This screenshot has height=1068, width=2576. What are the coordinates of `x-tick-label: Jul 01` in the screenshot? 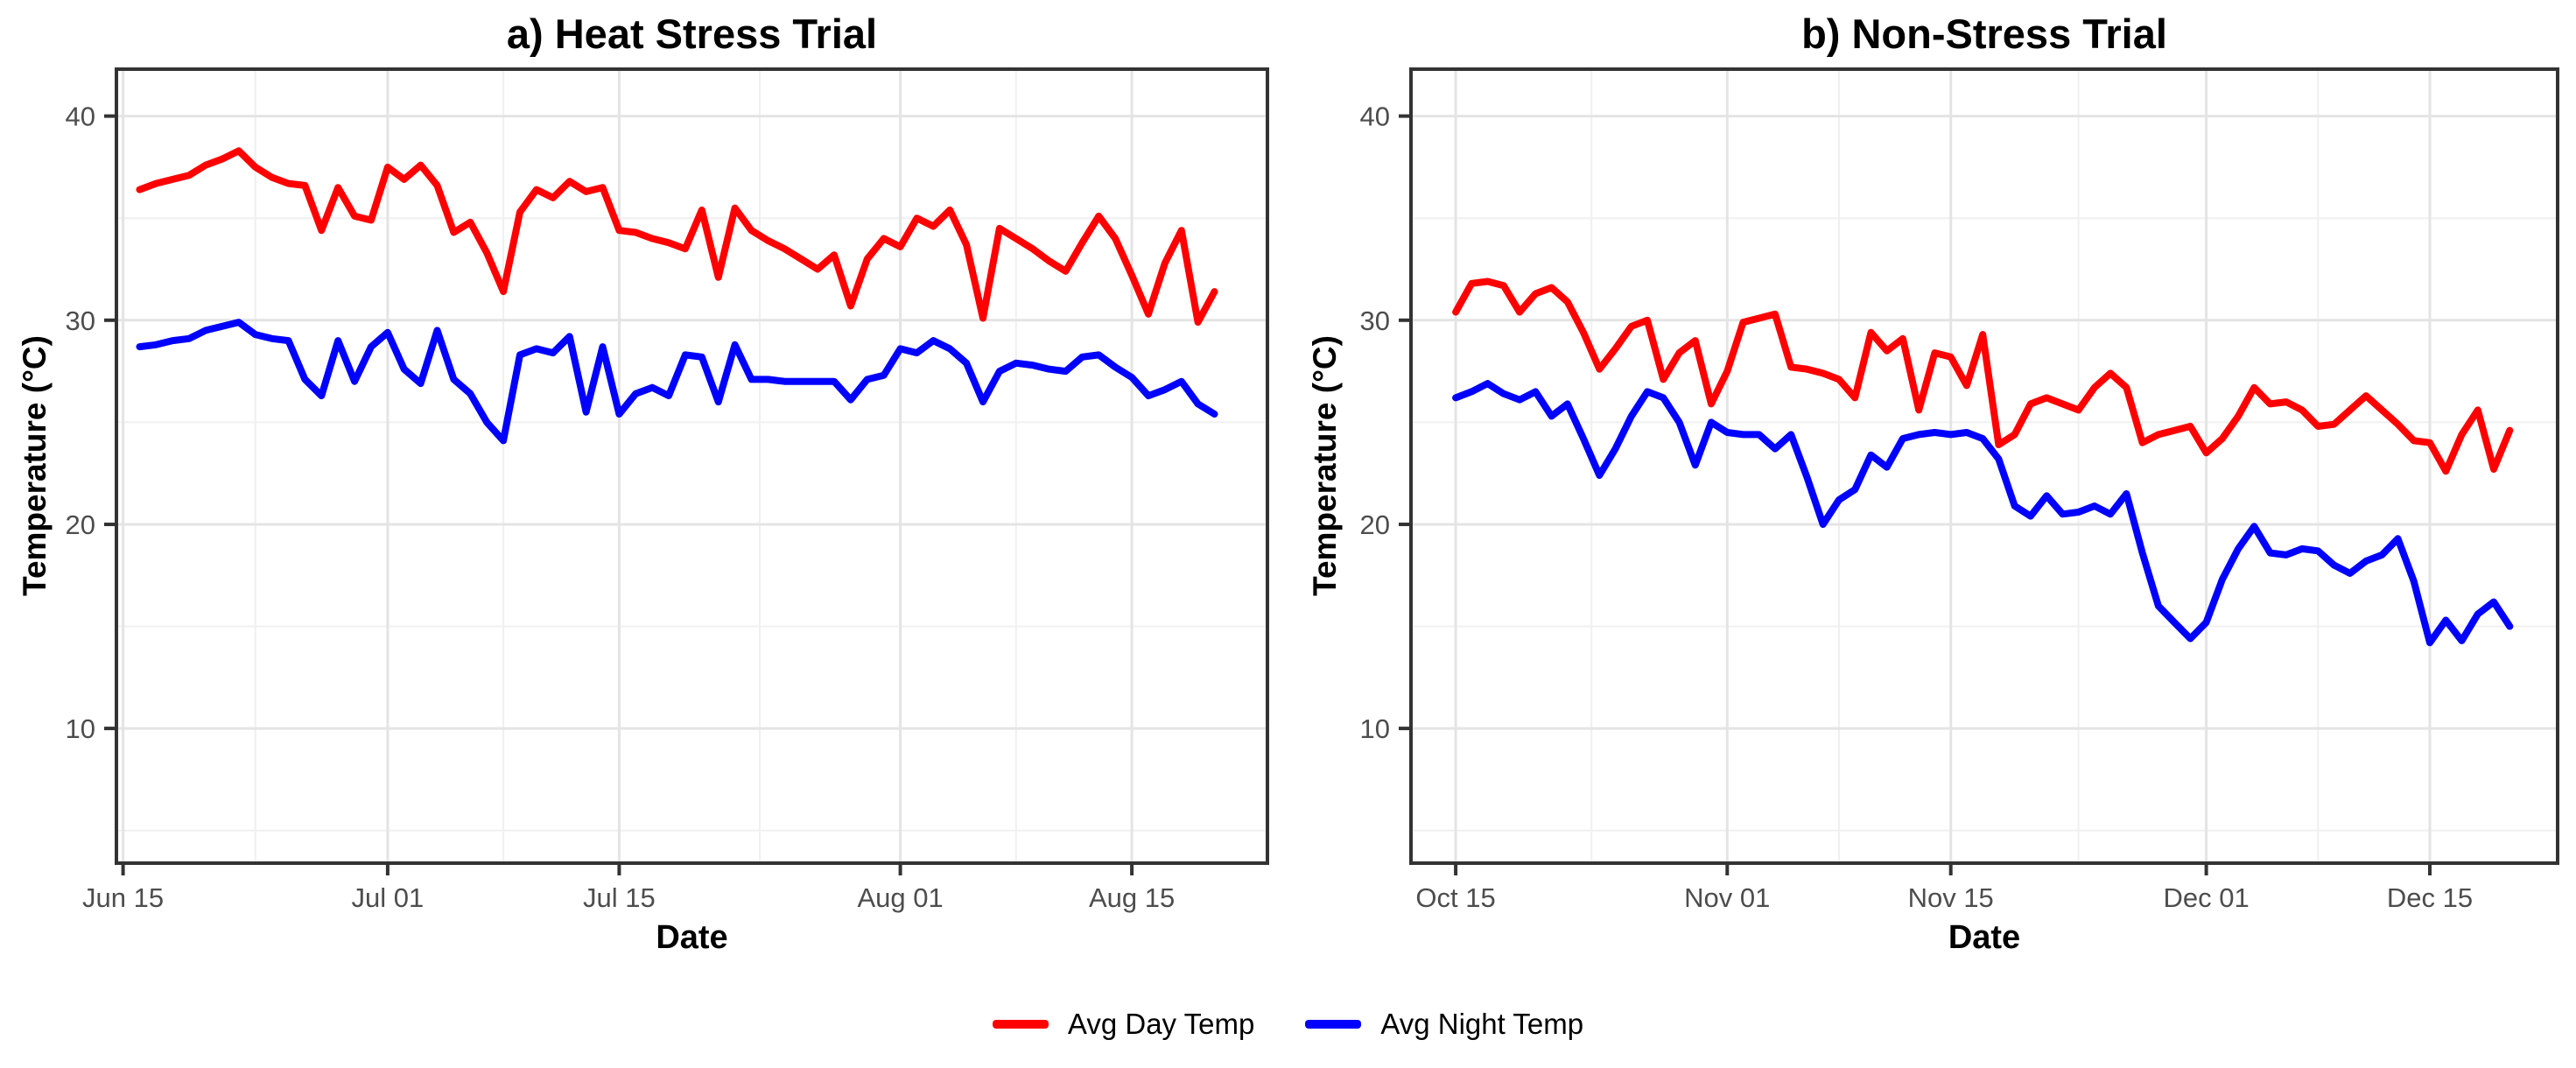 It's located at (388, 897).